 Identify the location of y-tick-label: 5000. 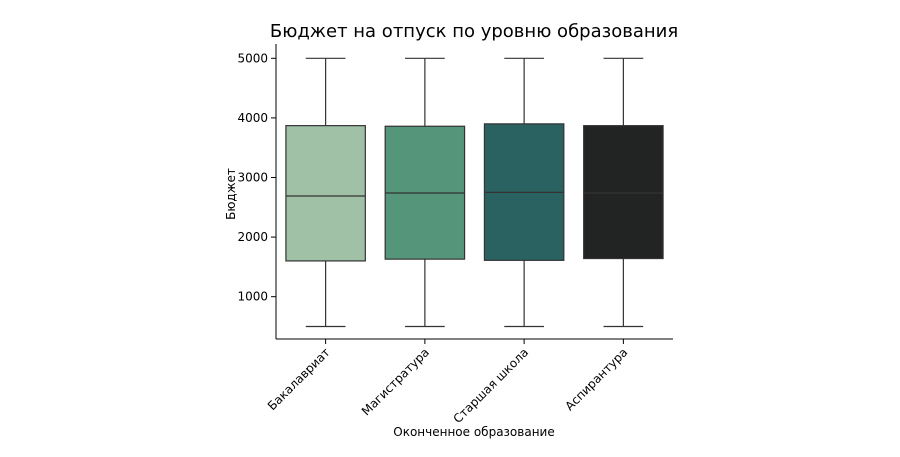
(252, 58).